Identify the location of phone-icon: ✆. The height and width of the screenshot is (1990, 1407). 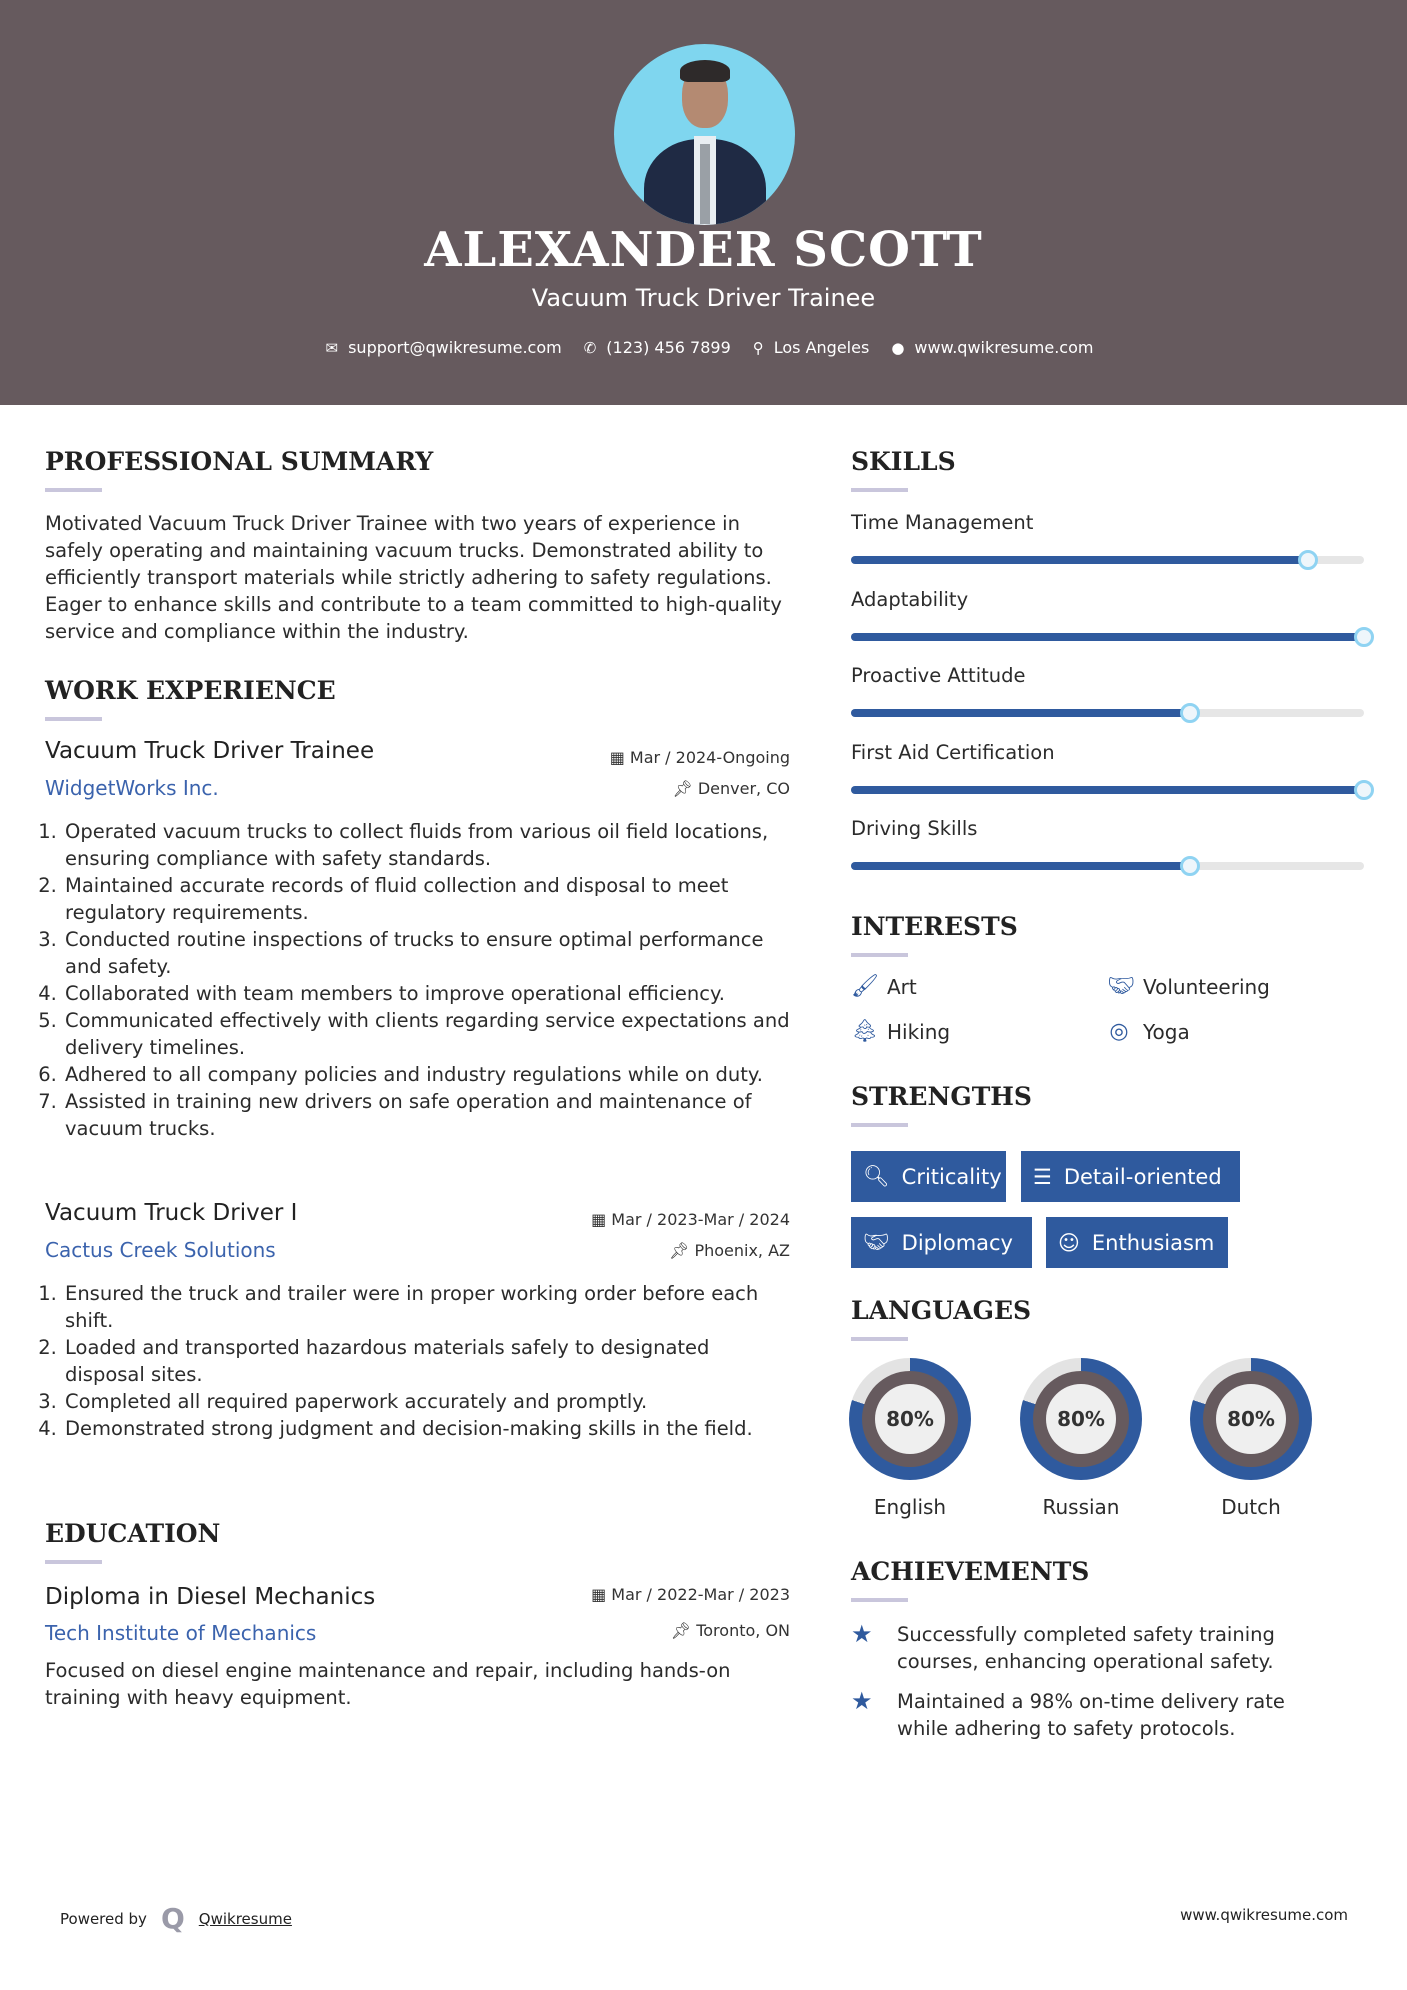
(590, 347).